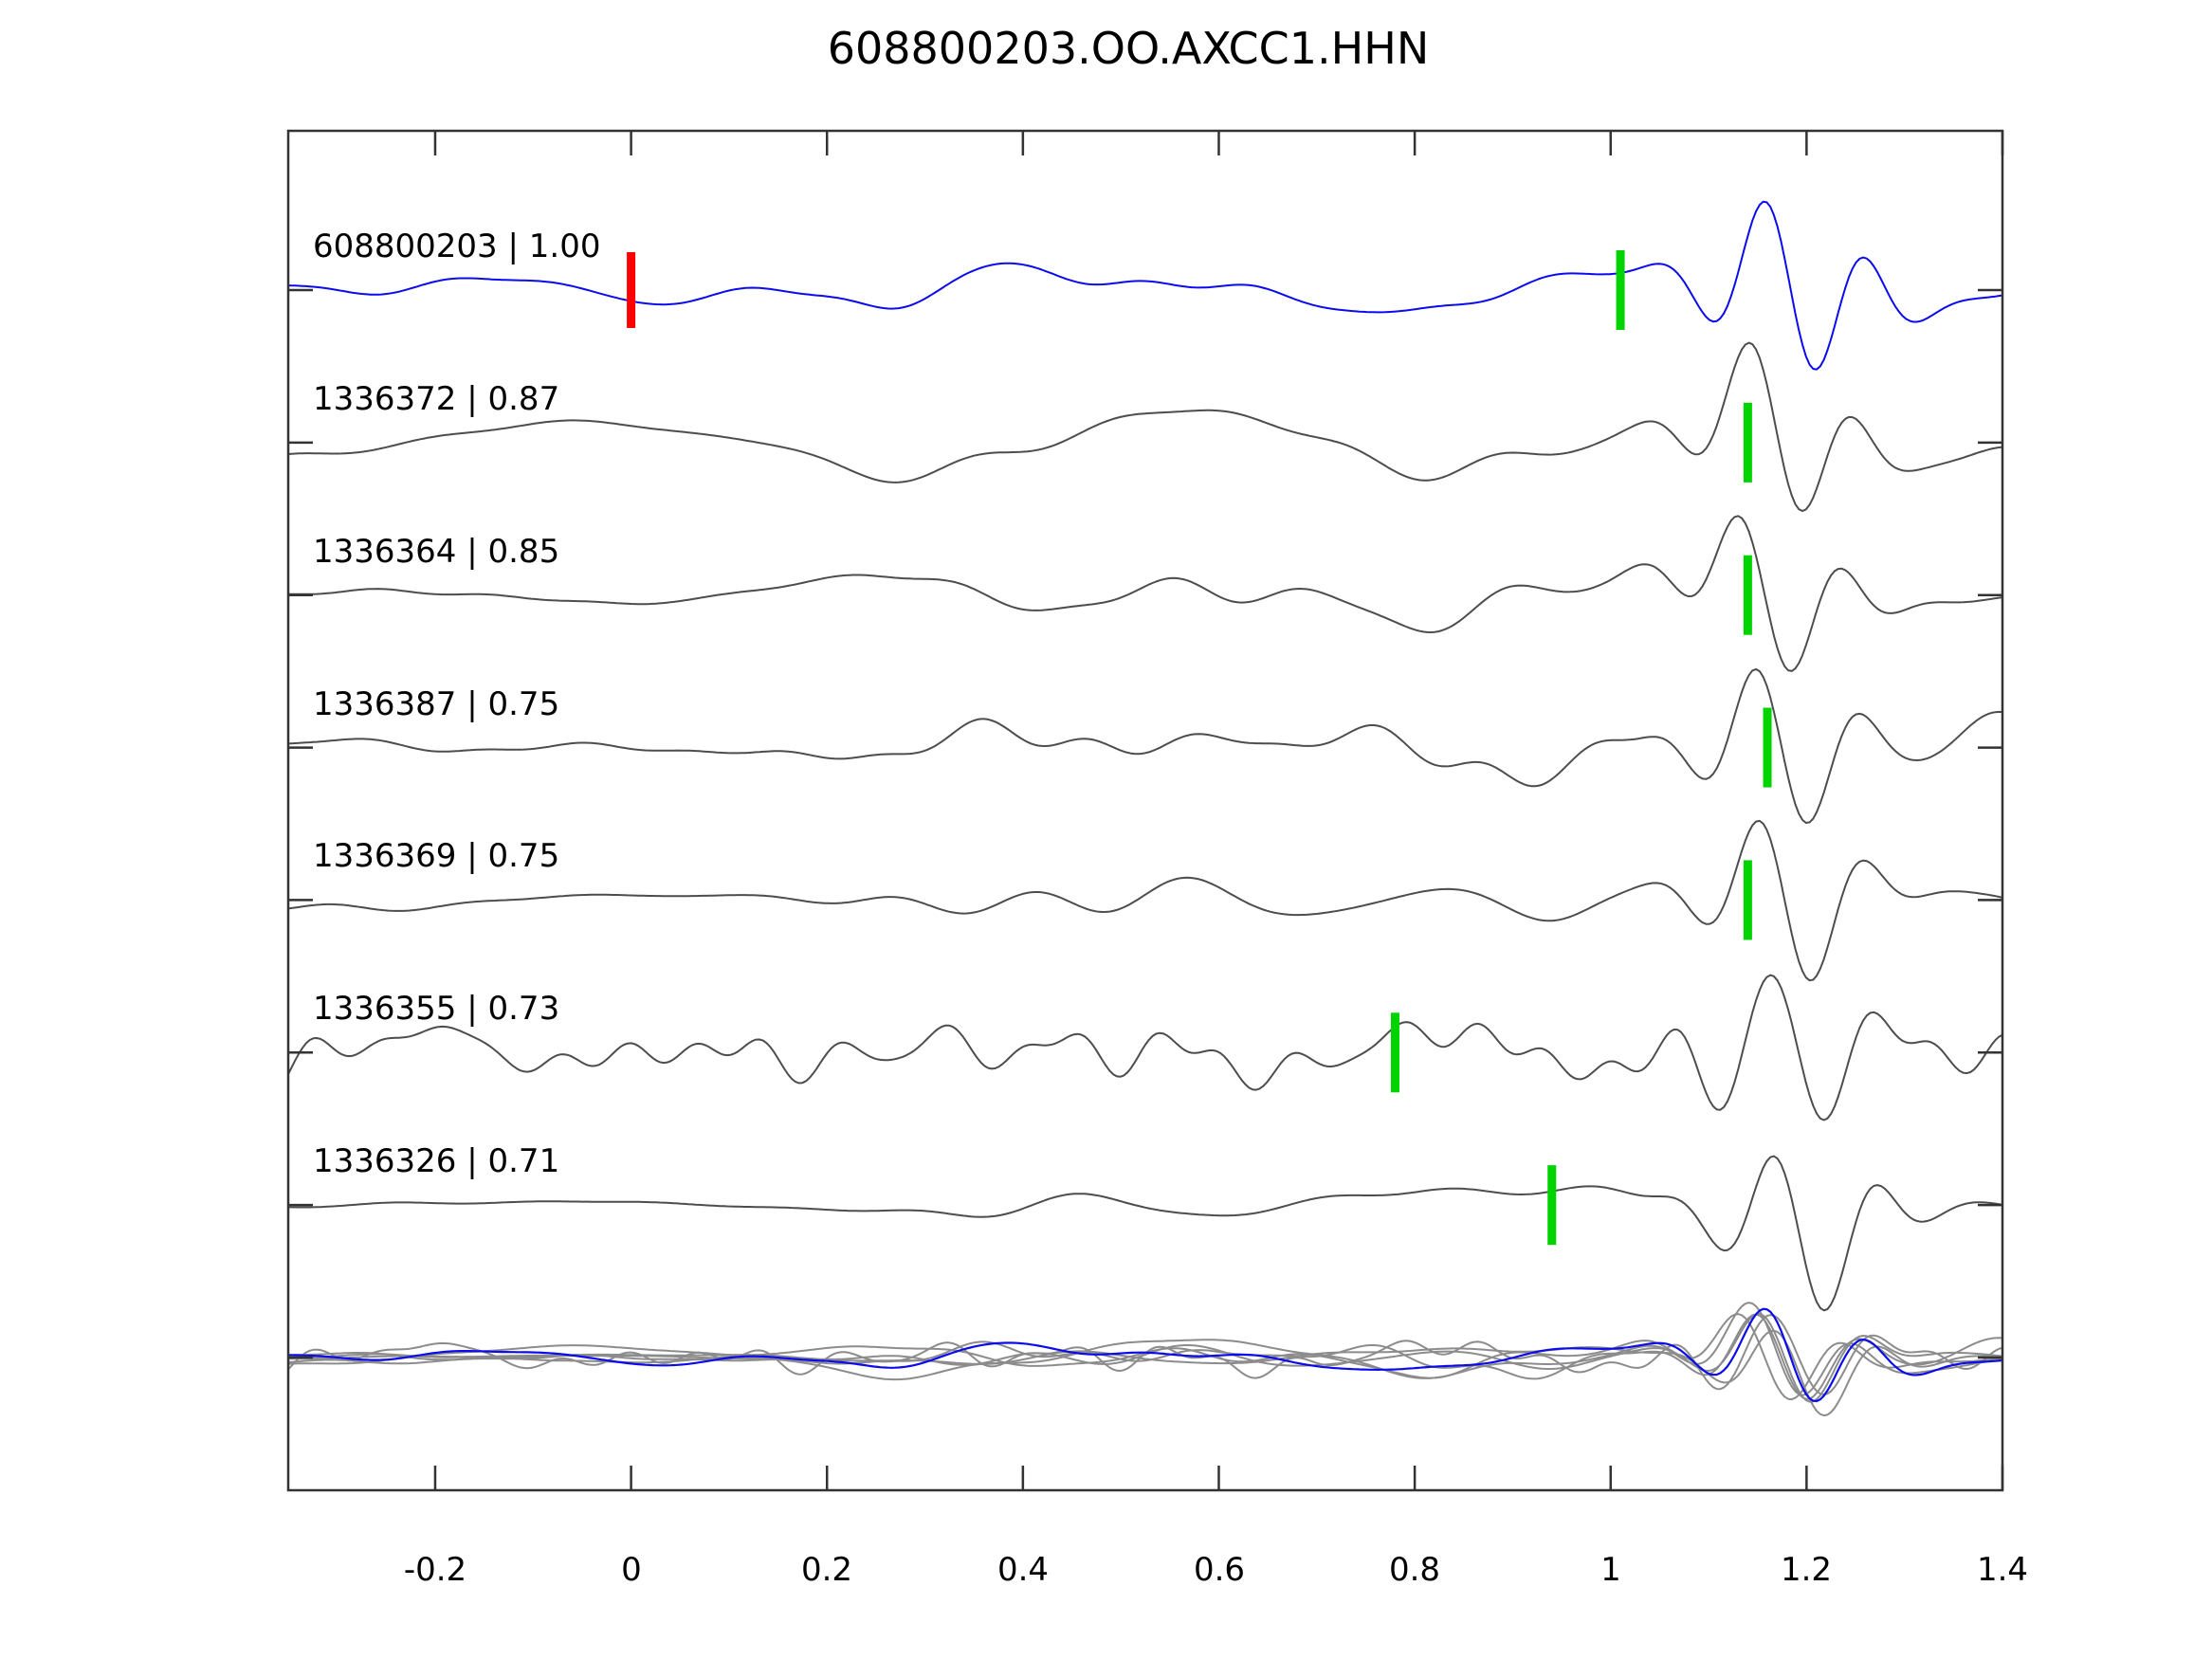 The height and width of the screenshot is (1659, 2212). Describe the element at coordinates (1806, 1570) in the screenshot. I see `x-tick-label-7: 1.2` at that location.